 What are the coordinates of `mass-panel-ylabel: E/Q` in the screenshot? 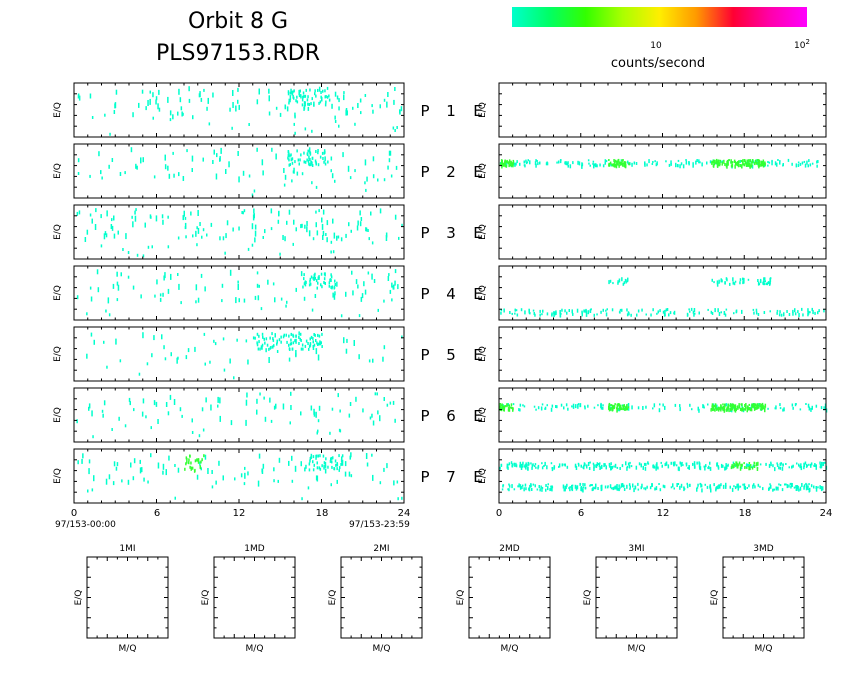 It's located at (333, 598).